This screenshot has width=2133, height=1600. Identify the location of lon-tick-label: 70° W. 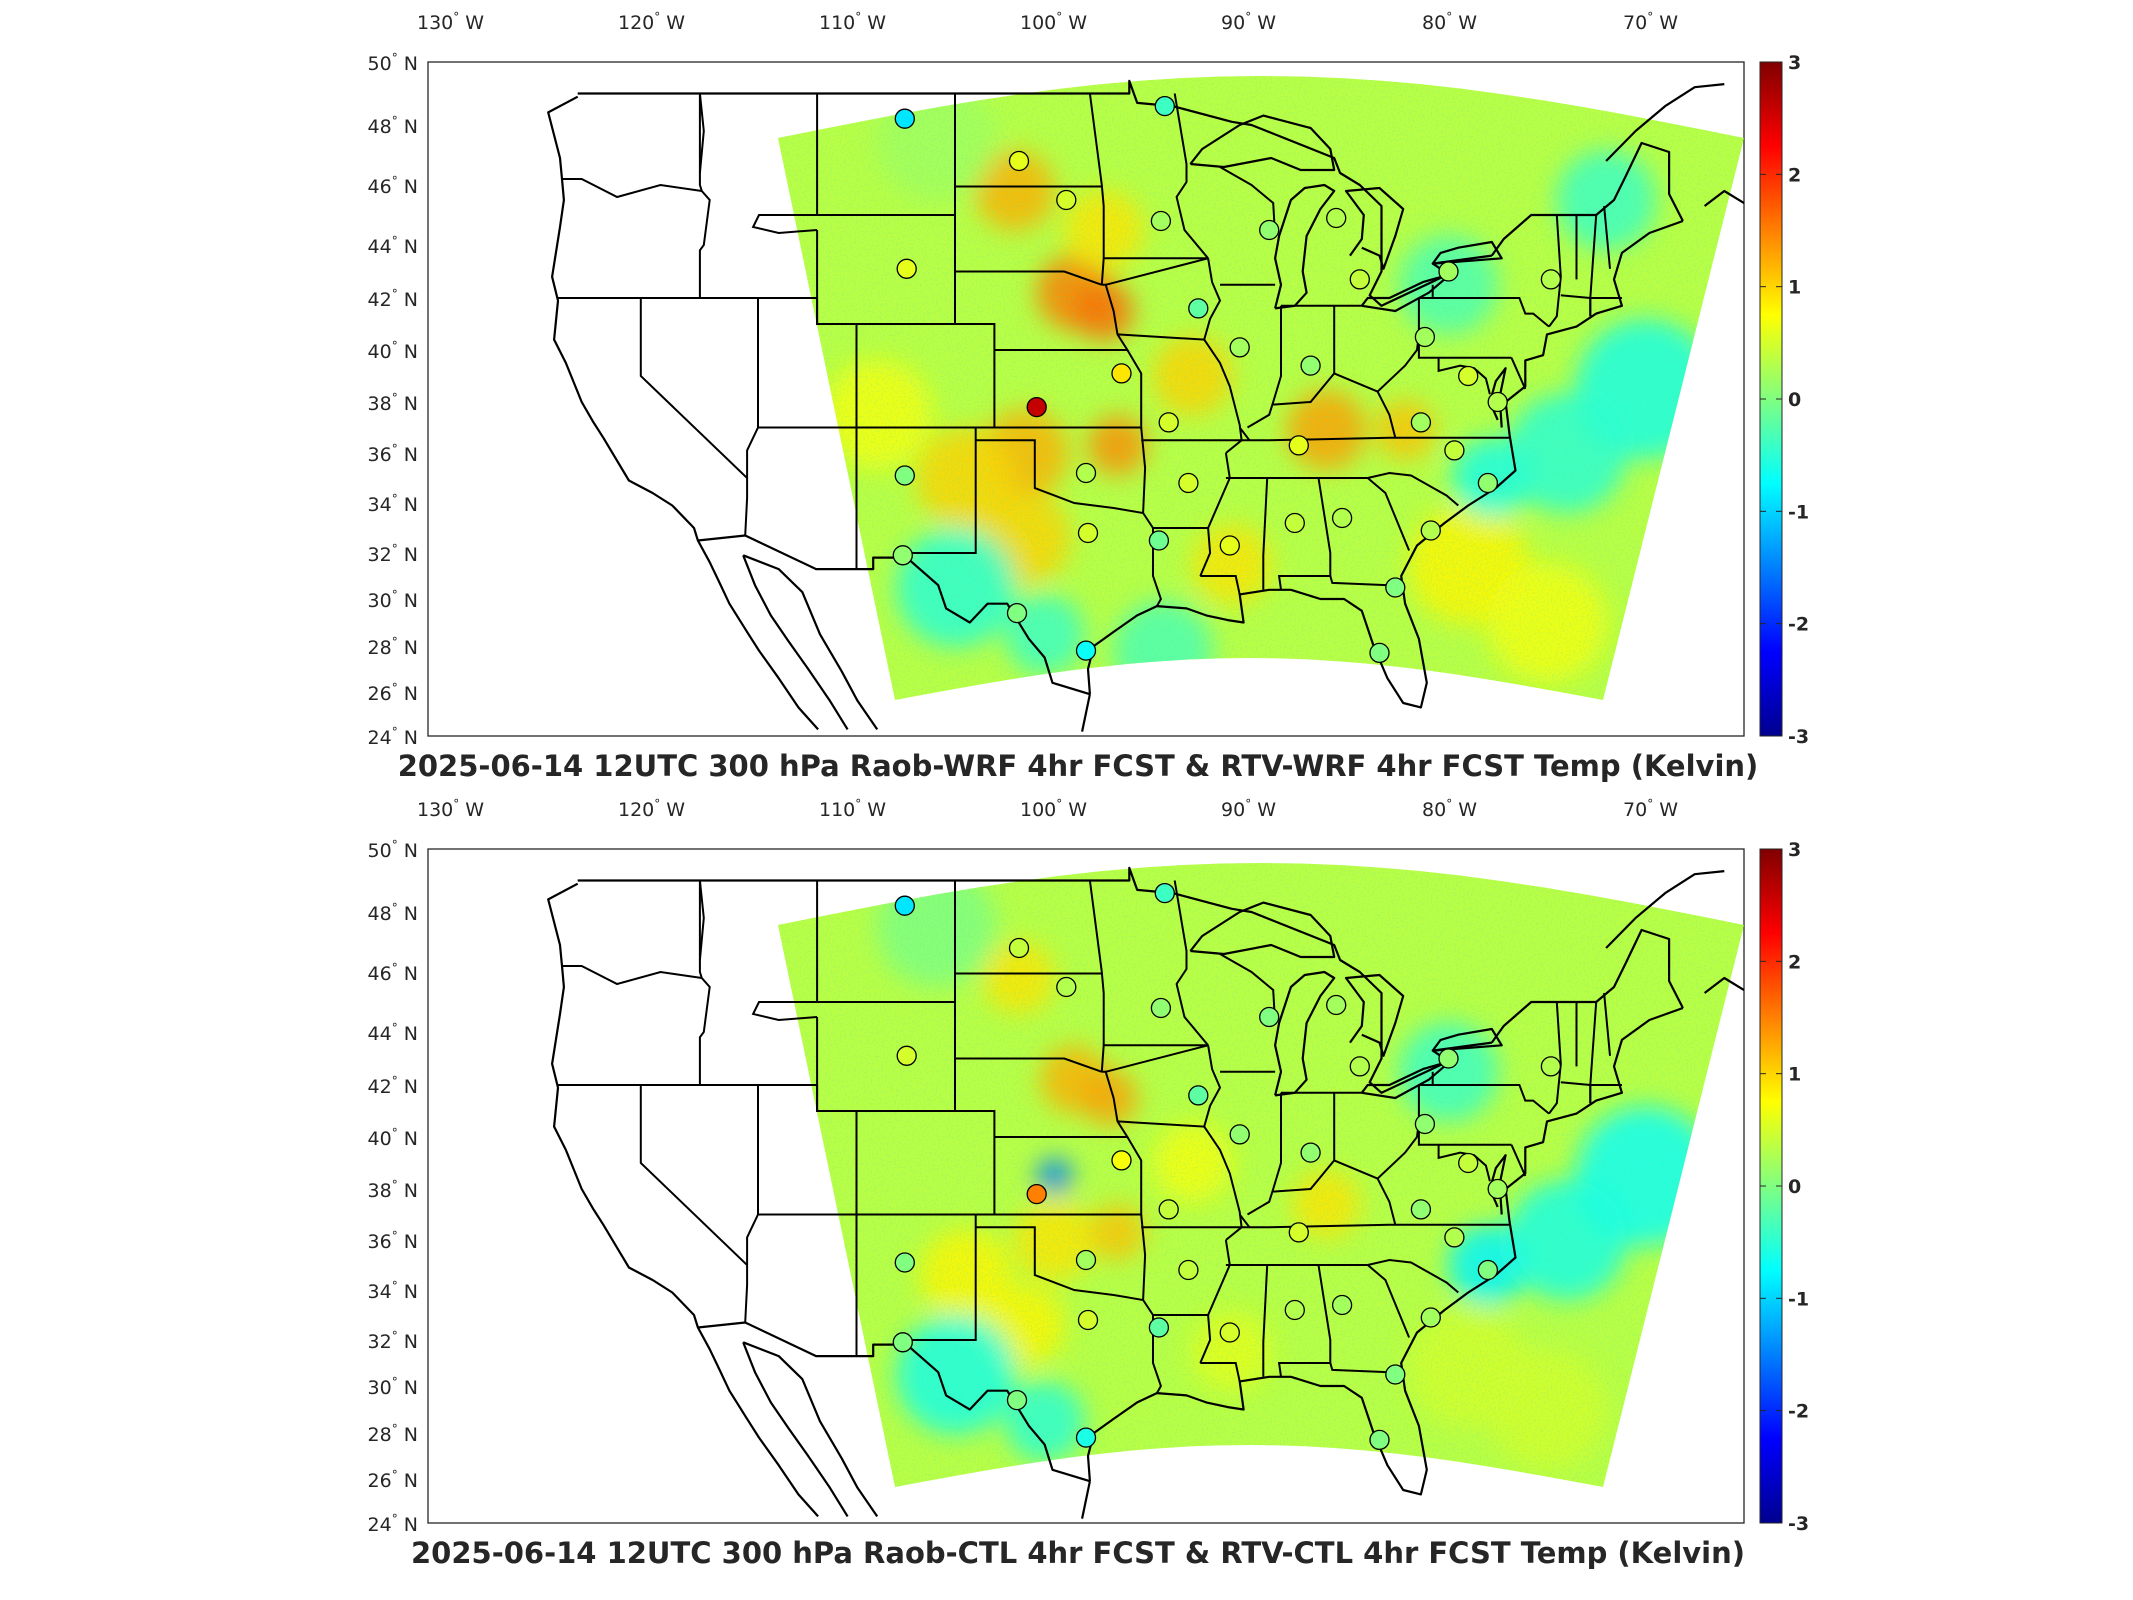
(1650, 809).